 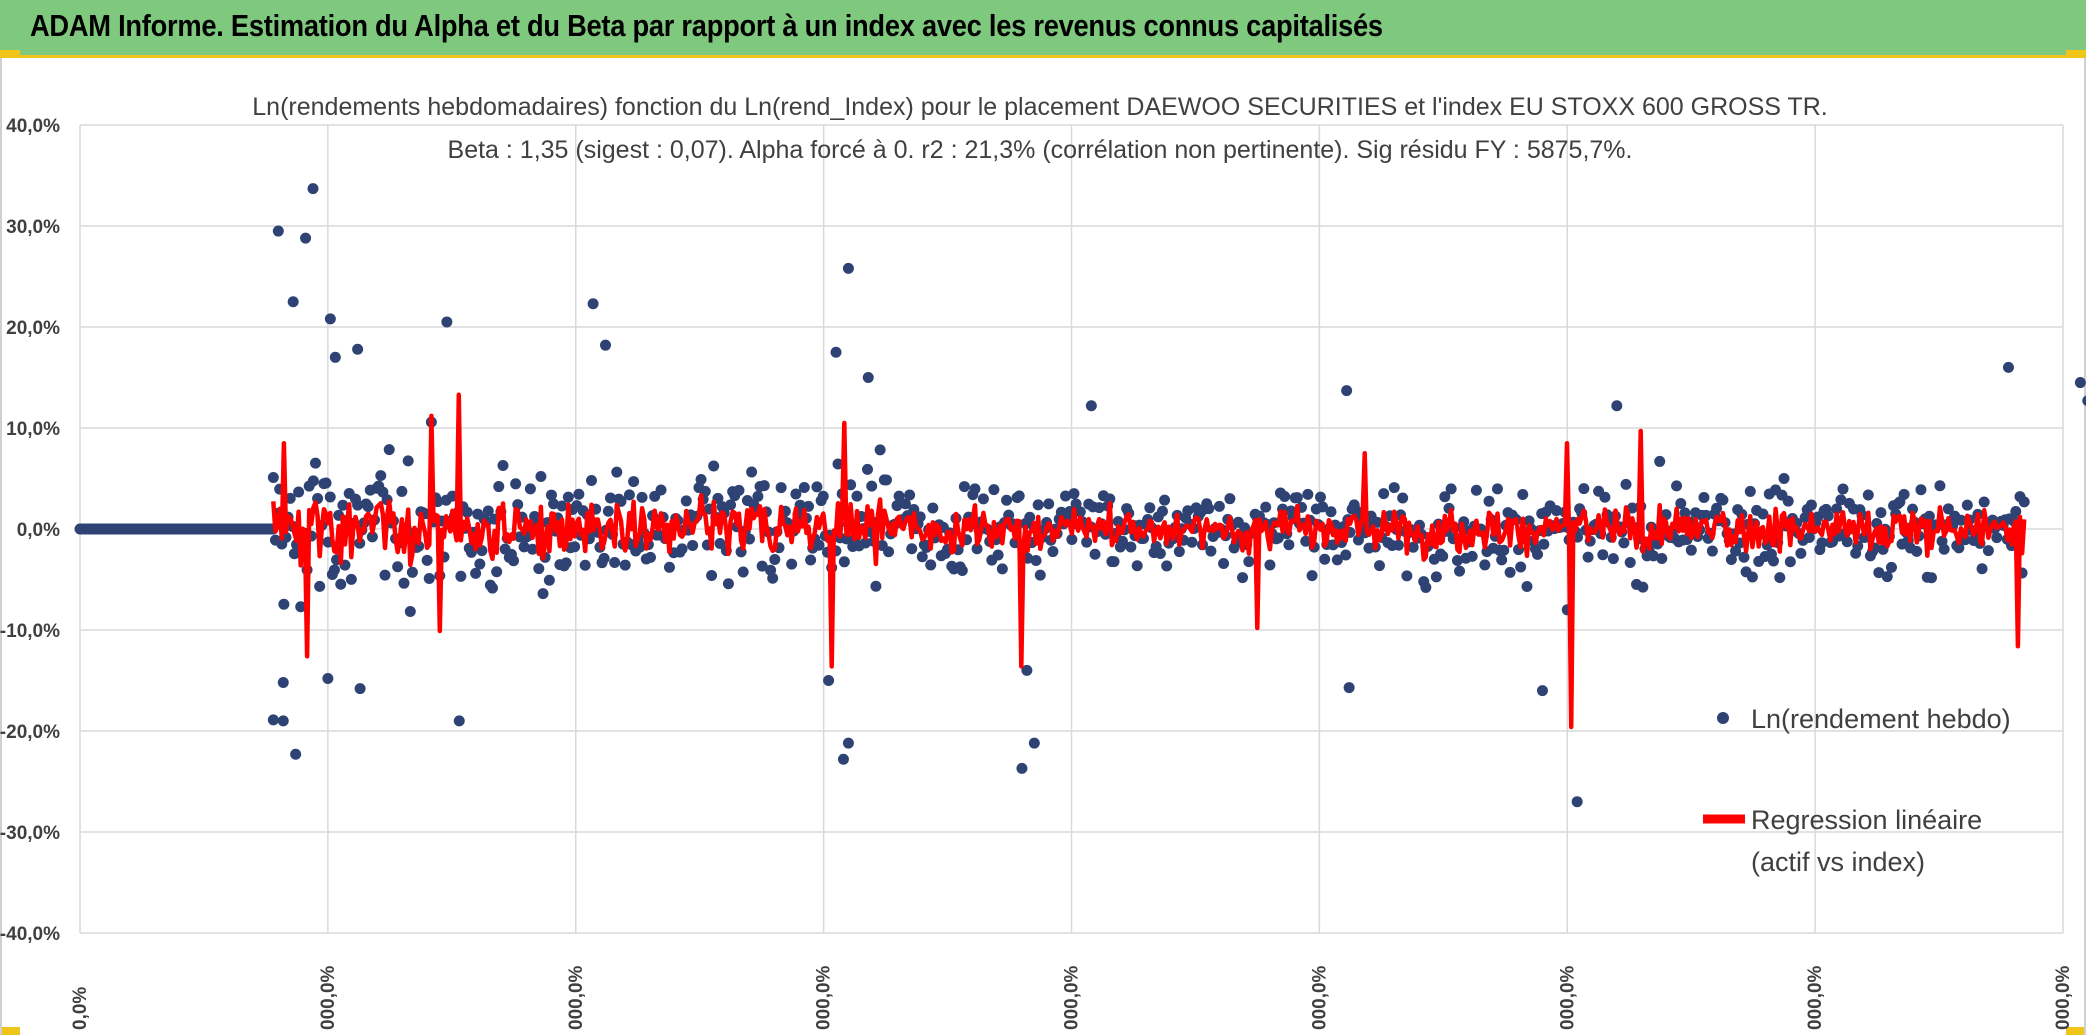 What do you see at coordinates (2076, 54) in the screenshot?
I see `corner-marker-top-right` at bounding box center [2076, 54].